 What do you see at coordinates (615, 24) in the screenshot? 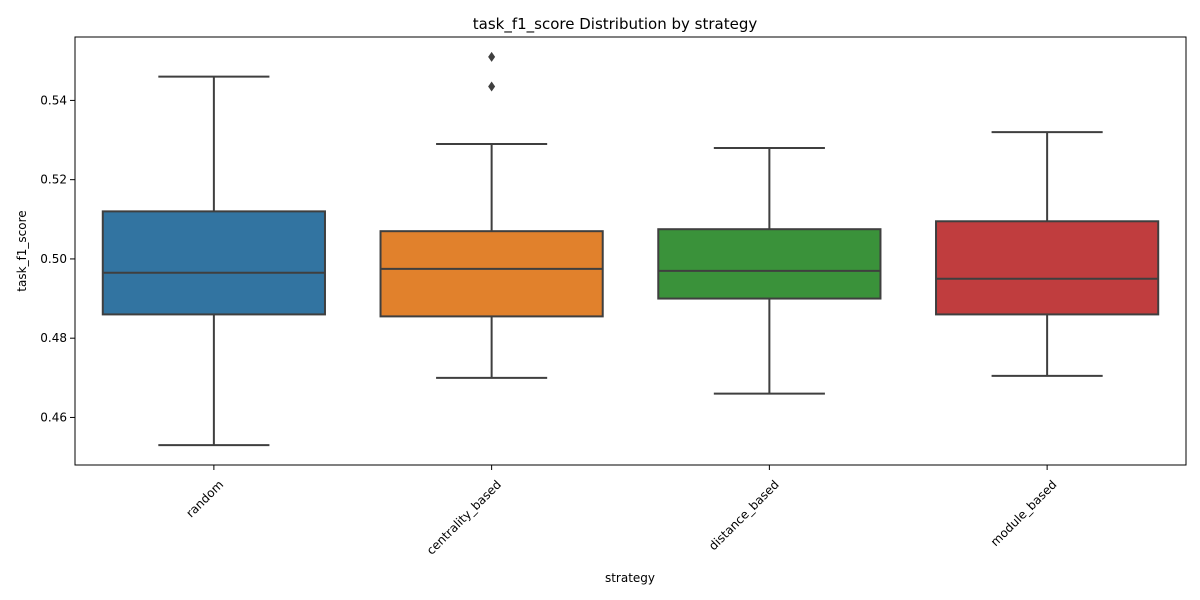
I see `chart-title: task_f1_score Distribution by strategy` at bounding box center [615, 24].